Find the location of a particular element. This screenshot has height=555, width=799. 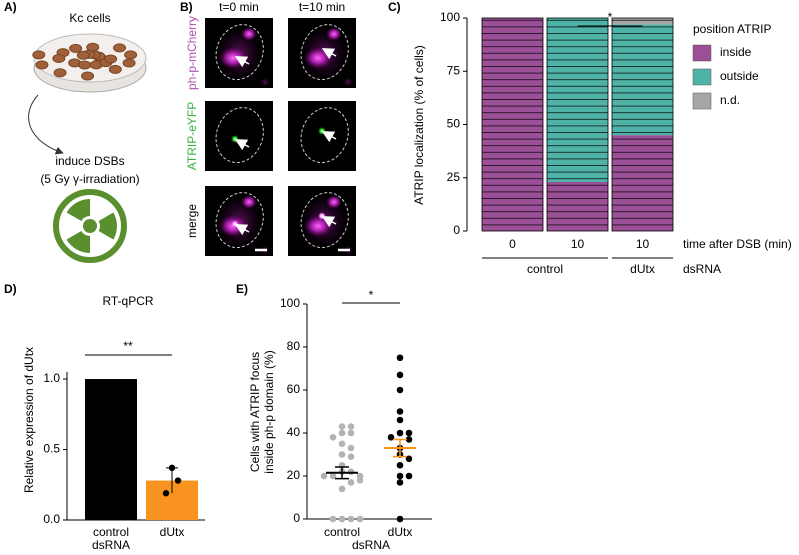

y-axis-label: Cells with ATRIP focus is located at coordinates (255, 412).